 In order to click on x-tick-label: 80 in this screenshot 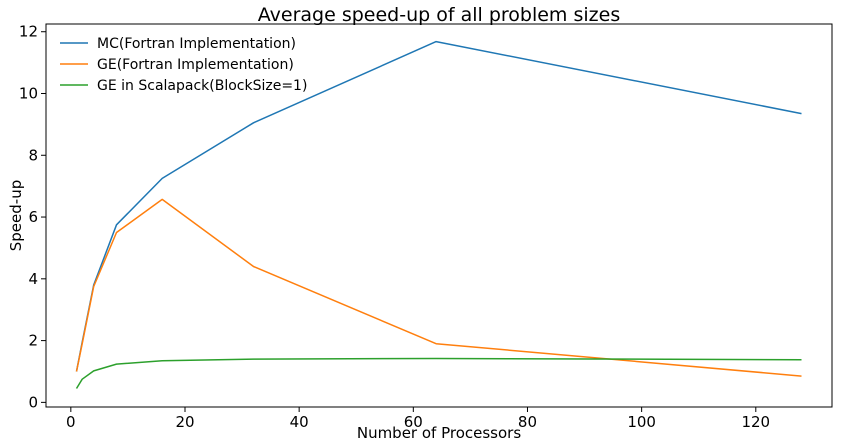, I will do `click(527, 422)`.